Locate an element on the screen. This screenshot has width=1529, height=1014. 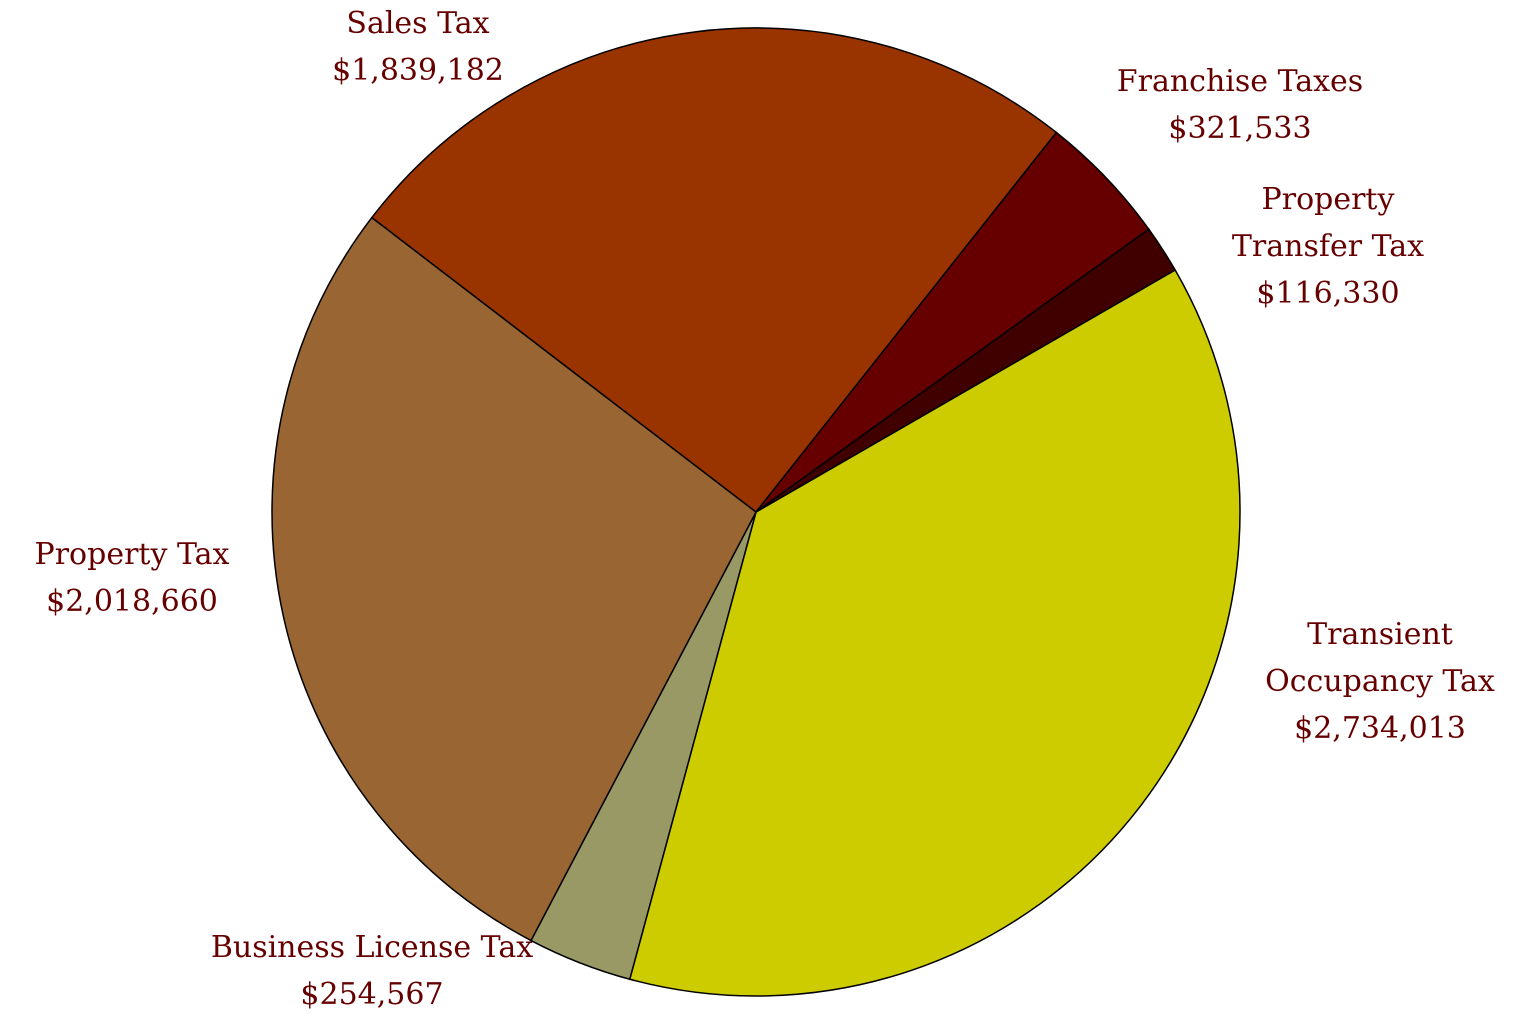
slice-label: Franchise Taxes $321,533 is located at coordinates (1240, 105).